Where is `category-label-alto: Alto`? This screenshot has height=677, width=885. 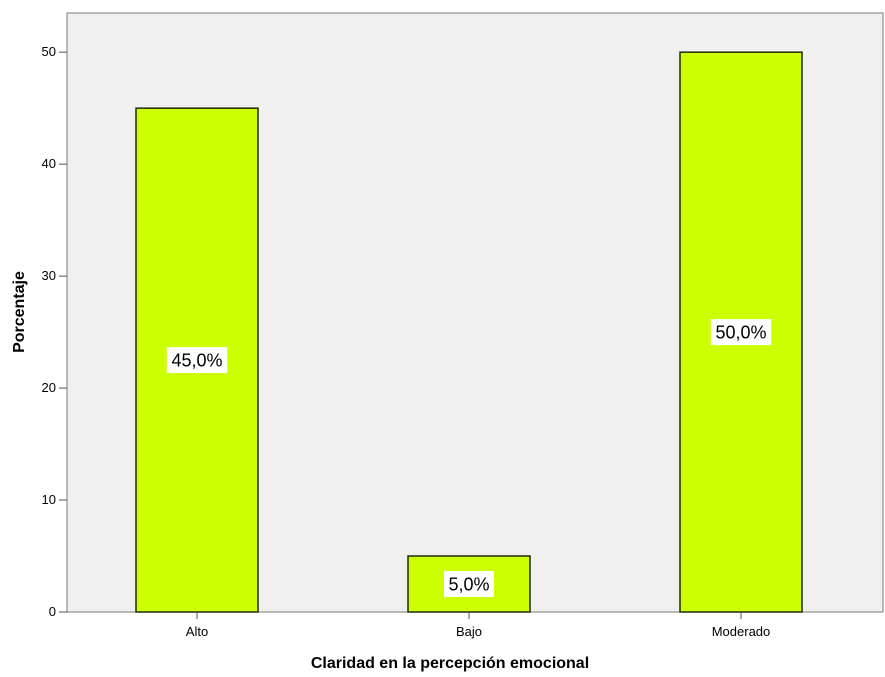
category-label-alto: Alto is located at coordinates (197, 631).